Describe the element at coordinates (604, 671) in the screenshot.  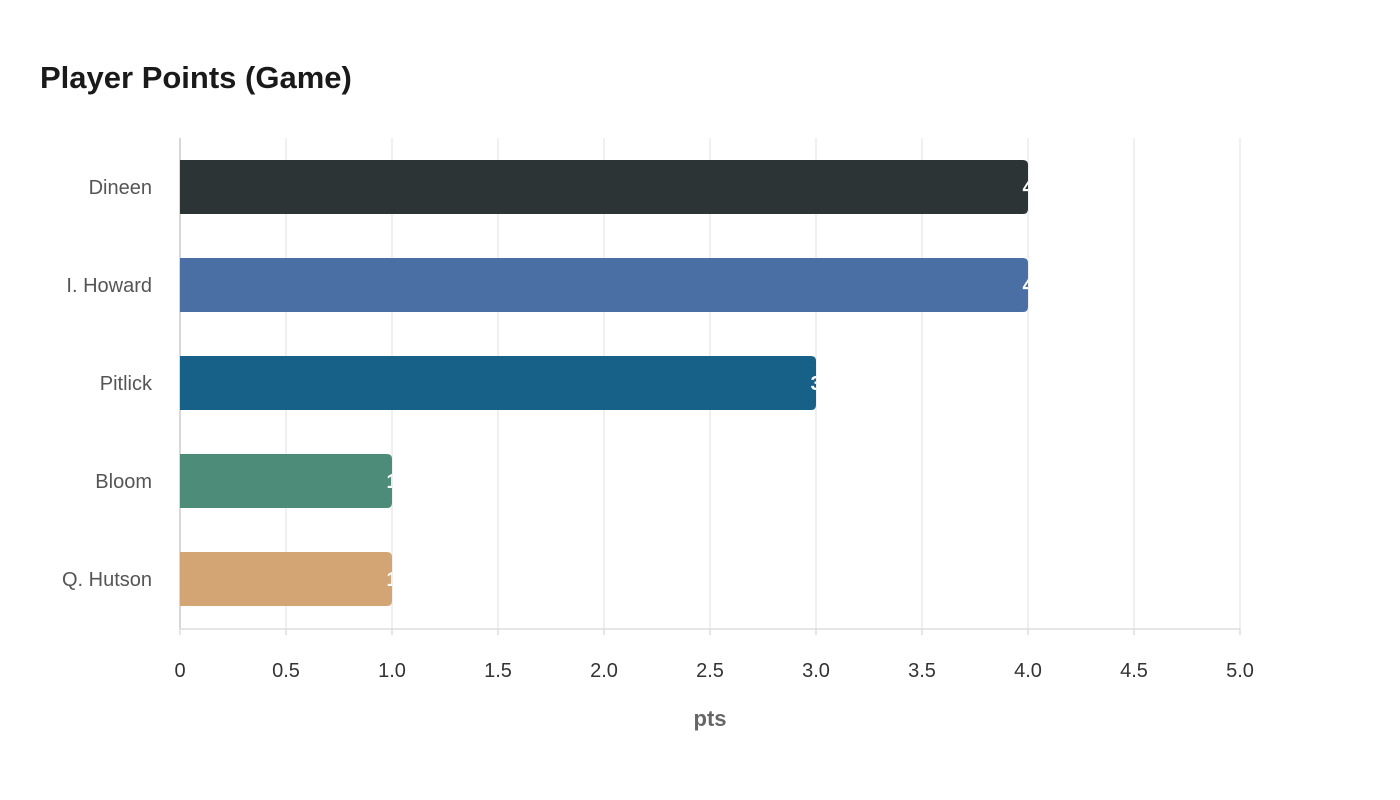
I see `x-tick-label: 2.0` at that location.